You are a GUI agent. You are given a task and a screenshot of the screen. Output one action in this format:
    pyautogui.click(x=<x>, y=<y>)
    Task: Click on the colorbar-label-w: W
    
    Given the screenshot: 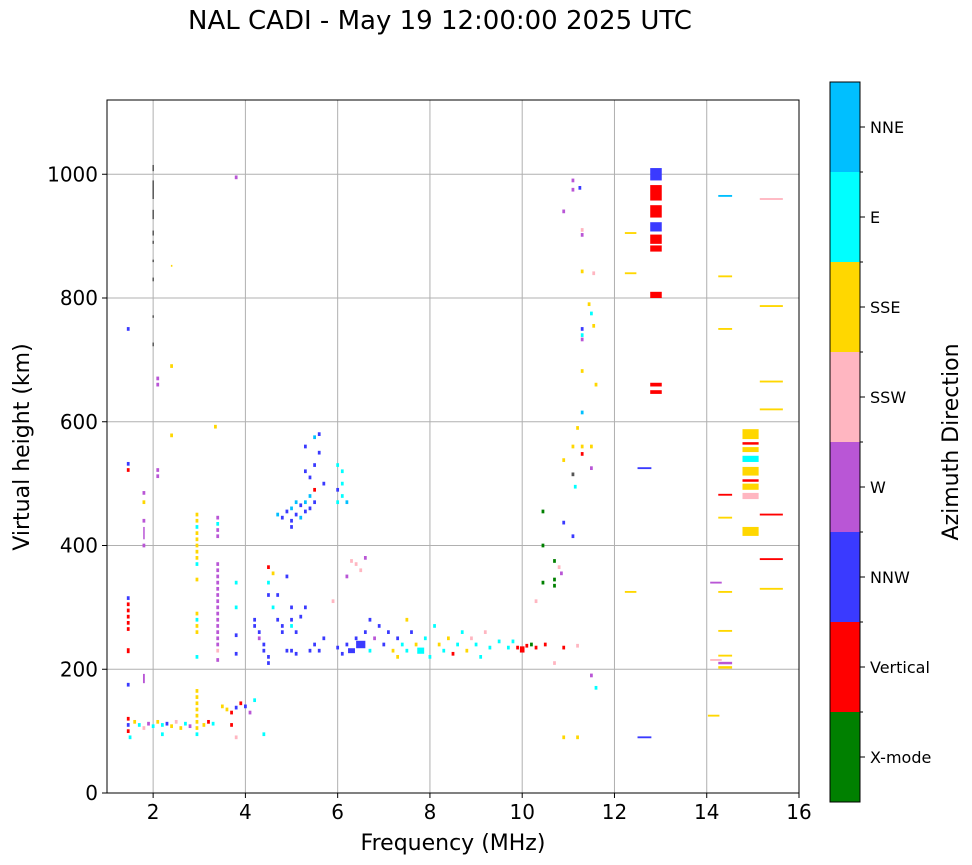 What is the action you would take?
    pyautogui.click(x=878, y=487)
    